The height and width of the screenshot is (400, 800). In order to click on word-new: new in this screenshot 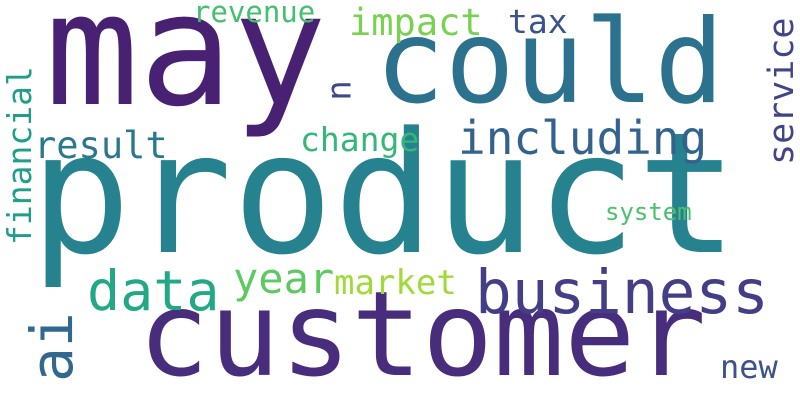, I will do `click(749, 367)`.